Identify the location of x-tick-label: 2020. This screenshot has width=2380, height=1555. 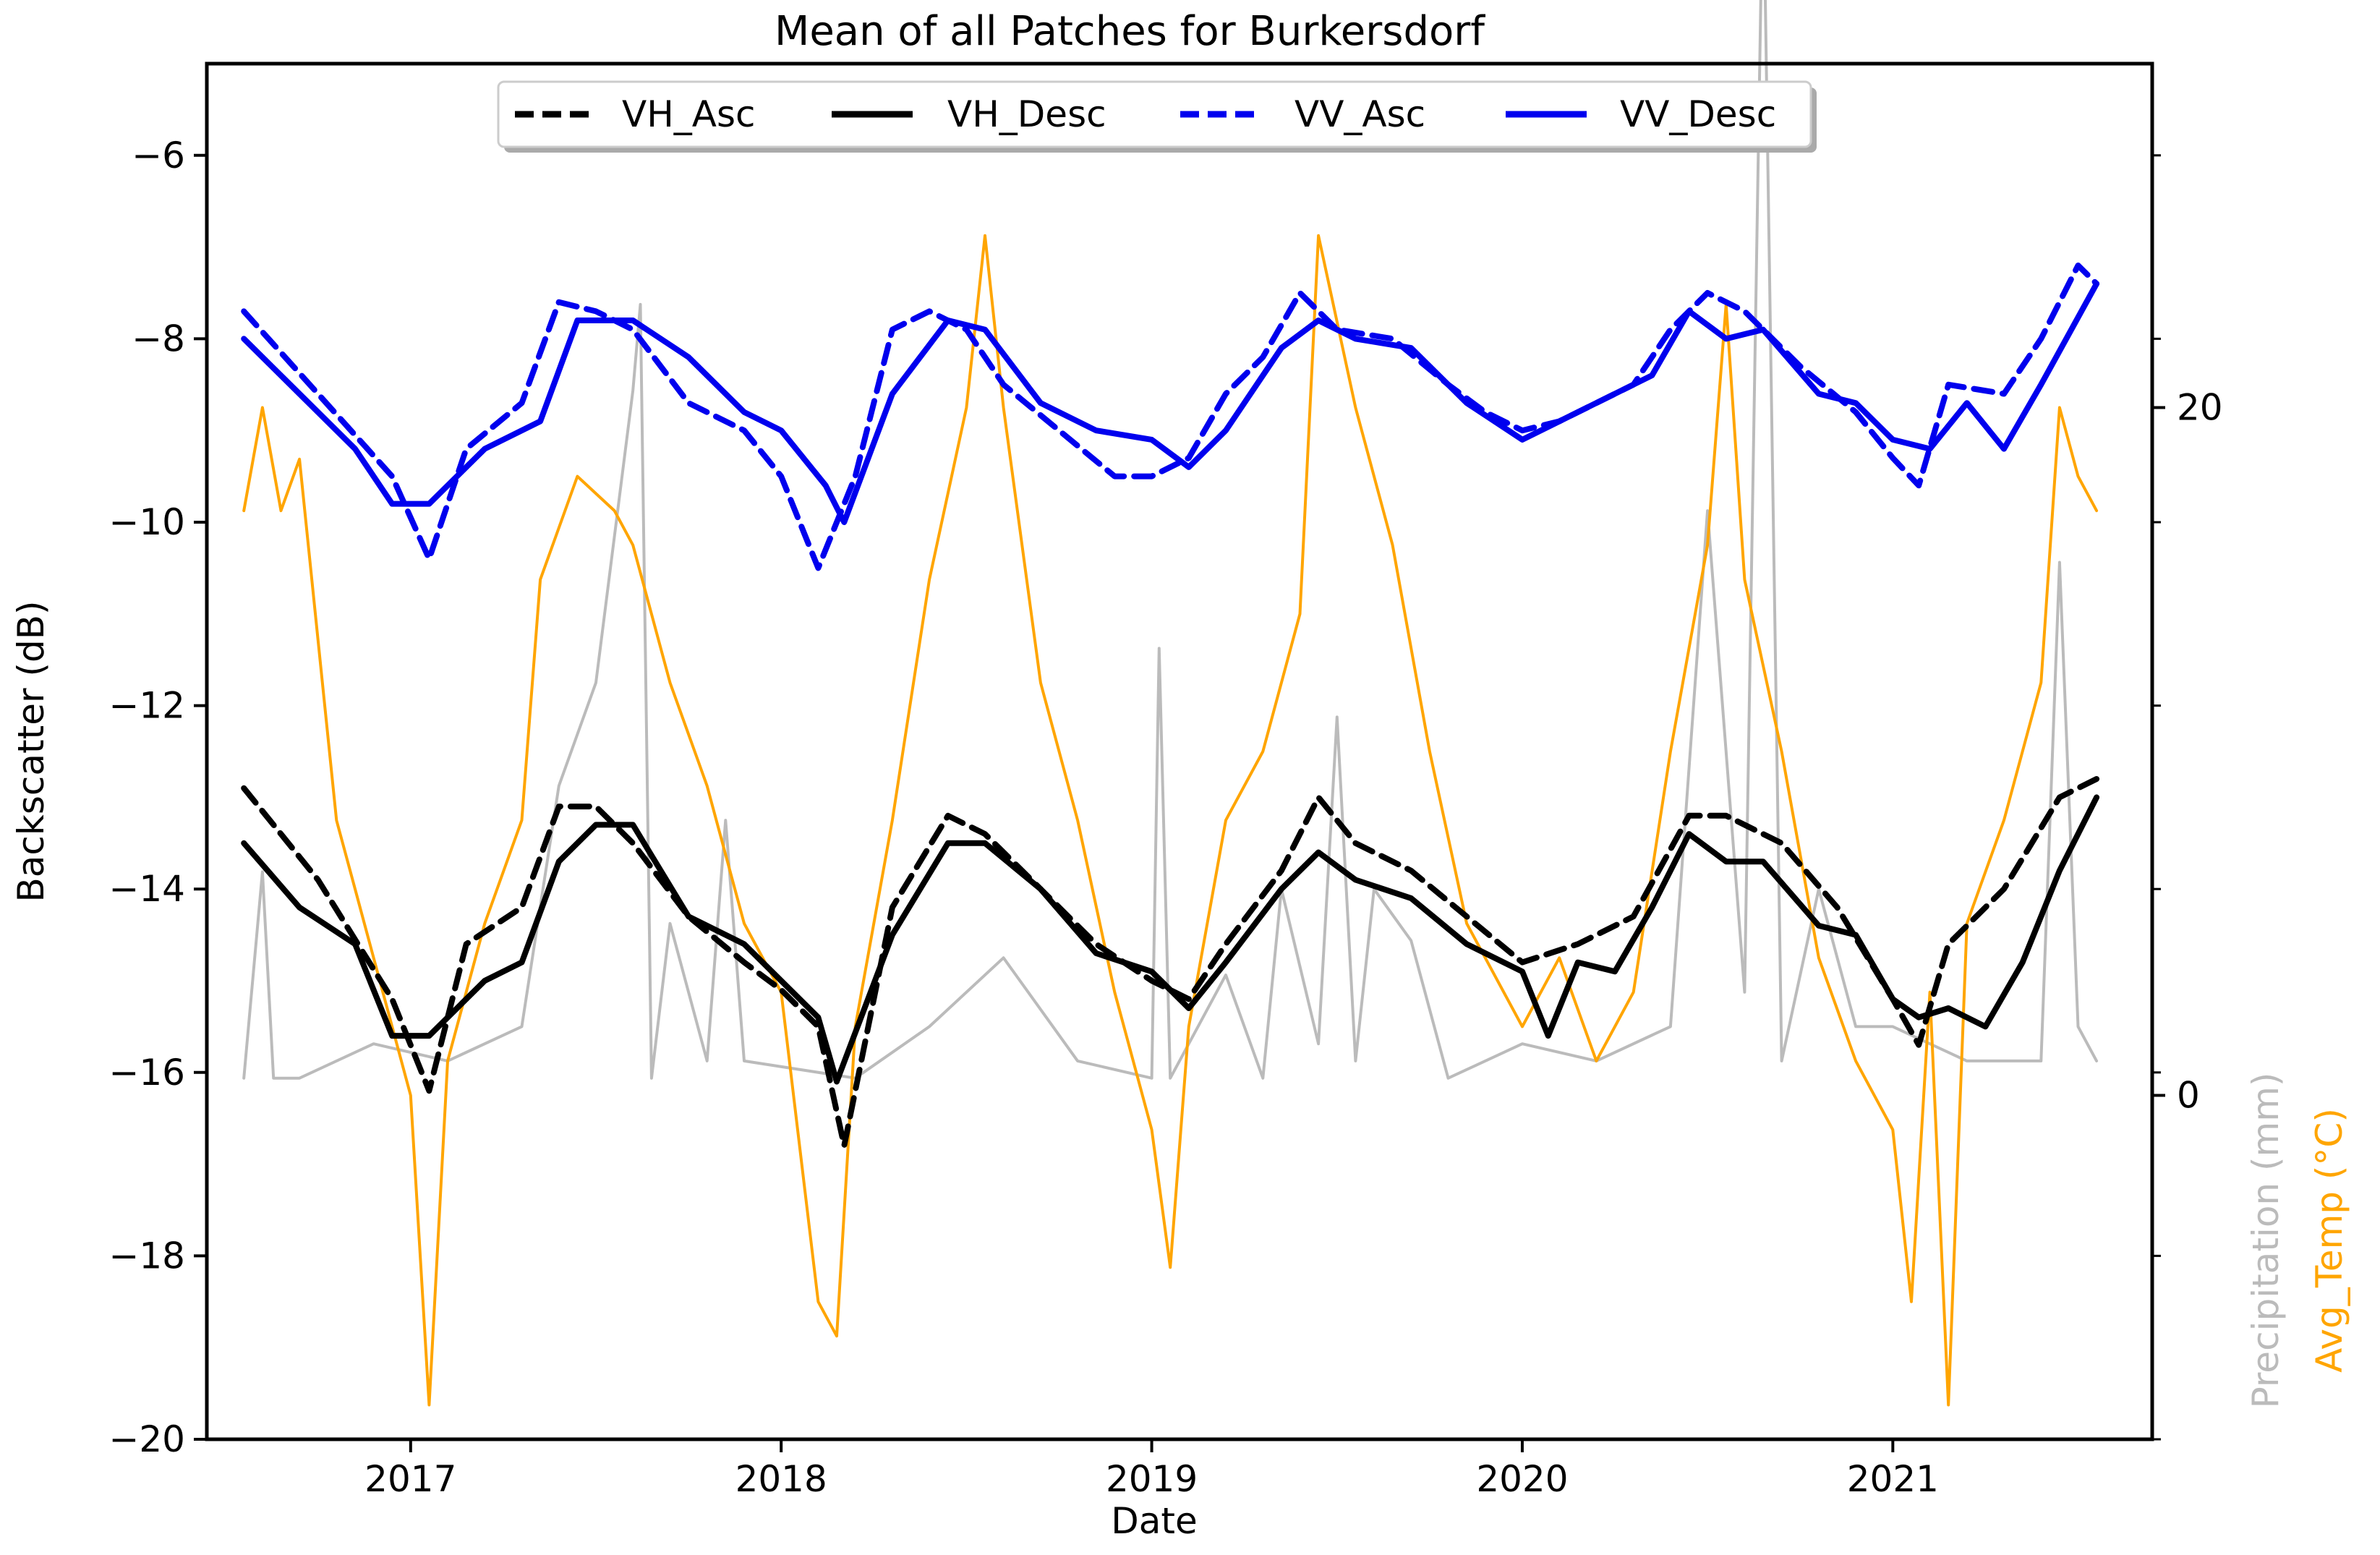
(1522, 1479).